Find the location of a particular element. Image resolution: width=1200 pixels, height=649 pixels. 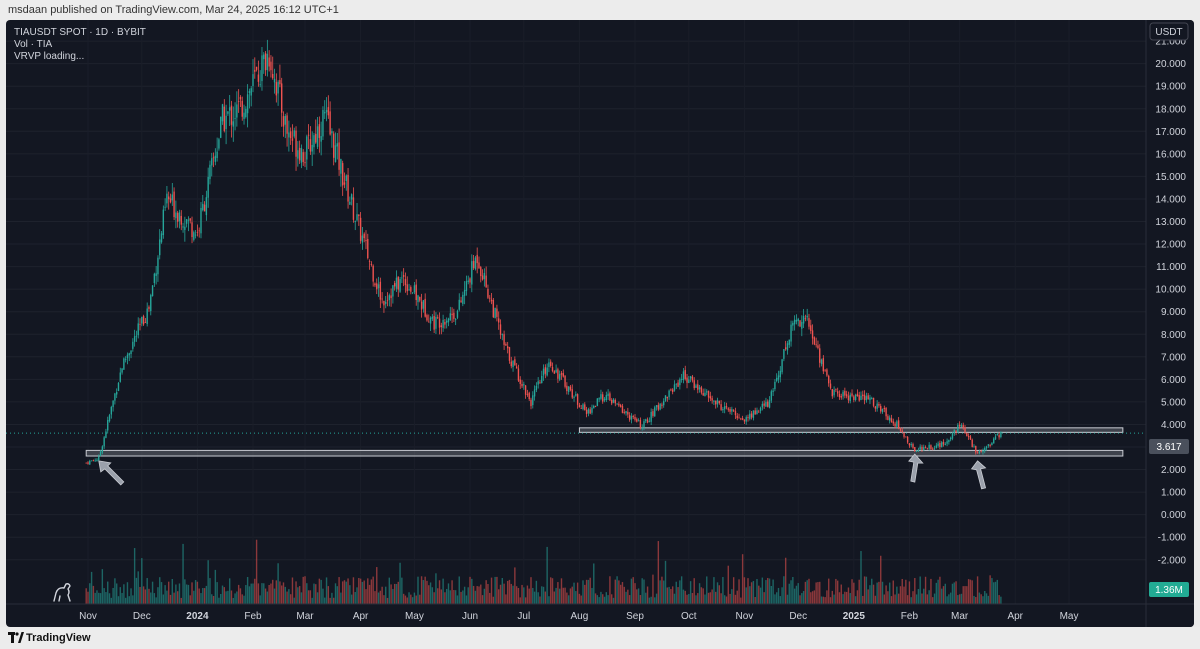

price-tick-label: -1.000 is located at coordinates (1172, 538).